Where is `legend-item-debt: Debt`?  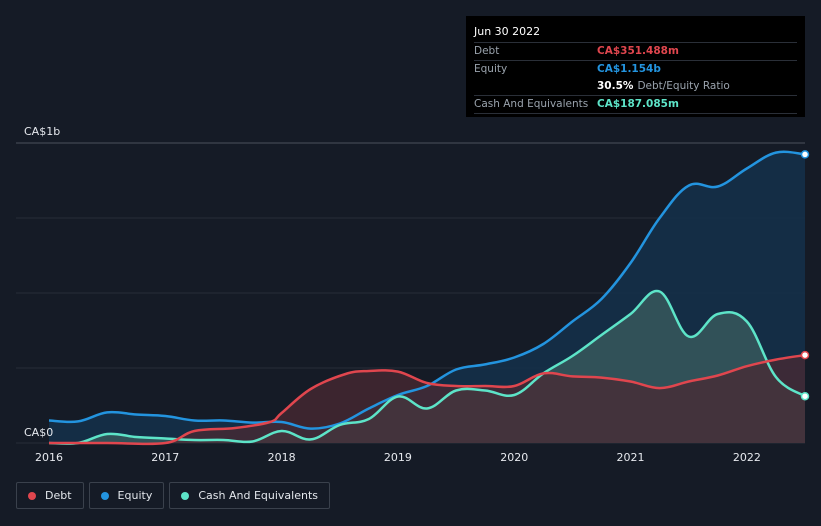
legend-item-debt: Debt is located at coordinates (50, 495).